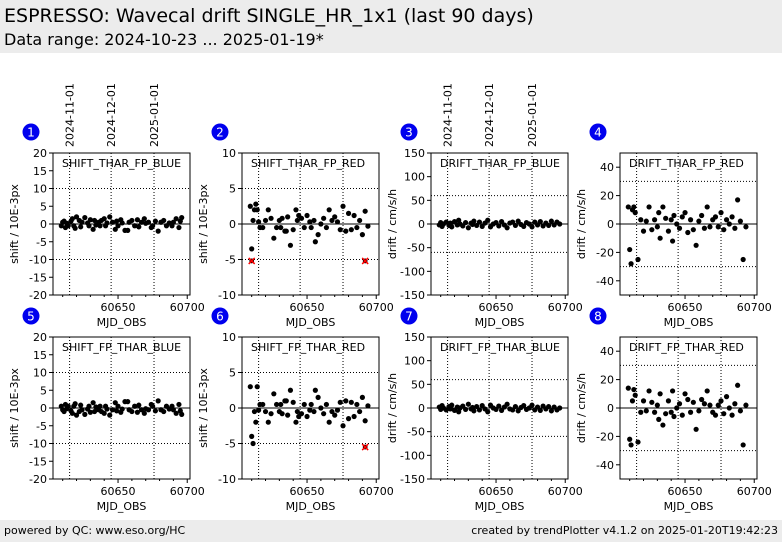 The image size is (782, 542). Describe the element at coordinates (365, 447) in the screenshot. I see `outlier-marker` at that location.